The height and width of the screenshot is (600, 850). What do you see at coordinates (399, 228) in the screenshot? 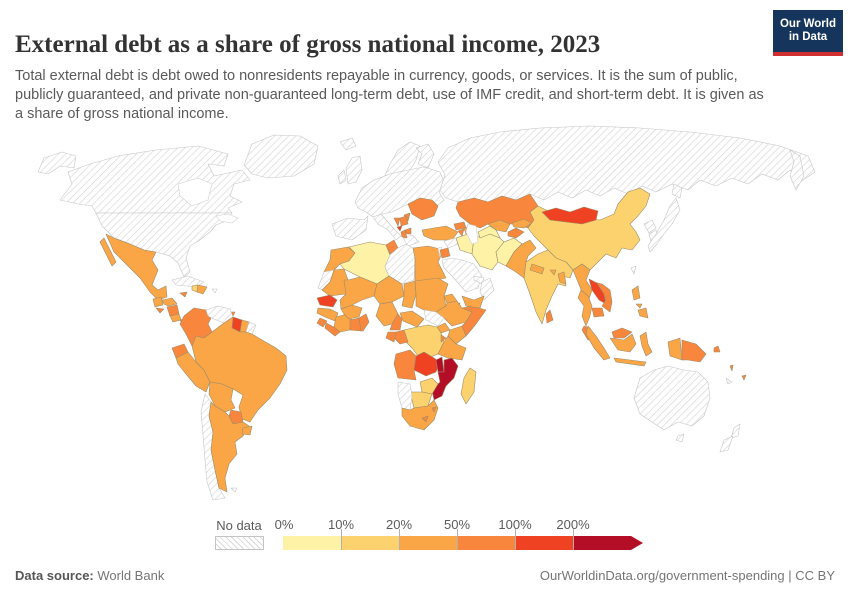
I see `country-montenegro` at bounding box center [399, 228].